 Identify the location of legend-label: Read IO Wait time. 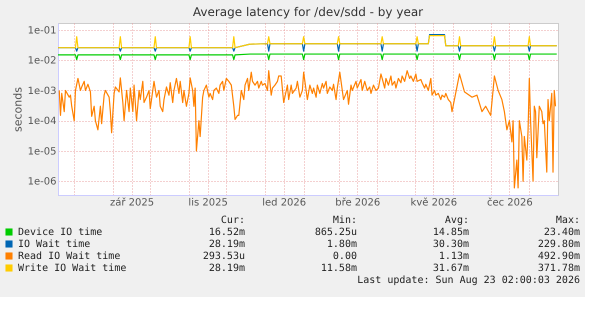
(69, 256).